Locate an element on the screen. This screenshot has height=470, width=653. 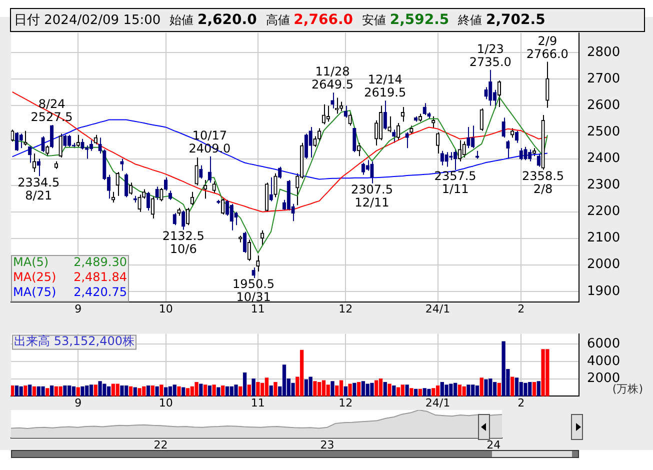
x-tick-label: 2 is located at coordinates (521, 403).